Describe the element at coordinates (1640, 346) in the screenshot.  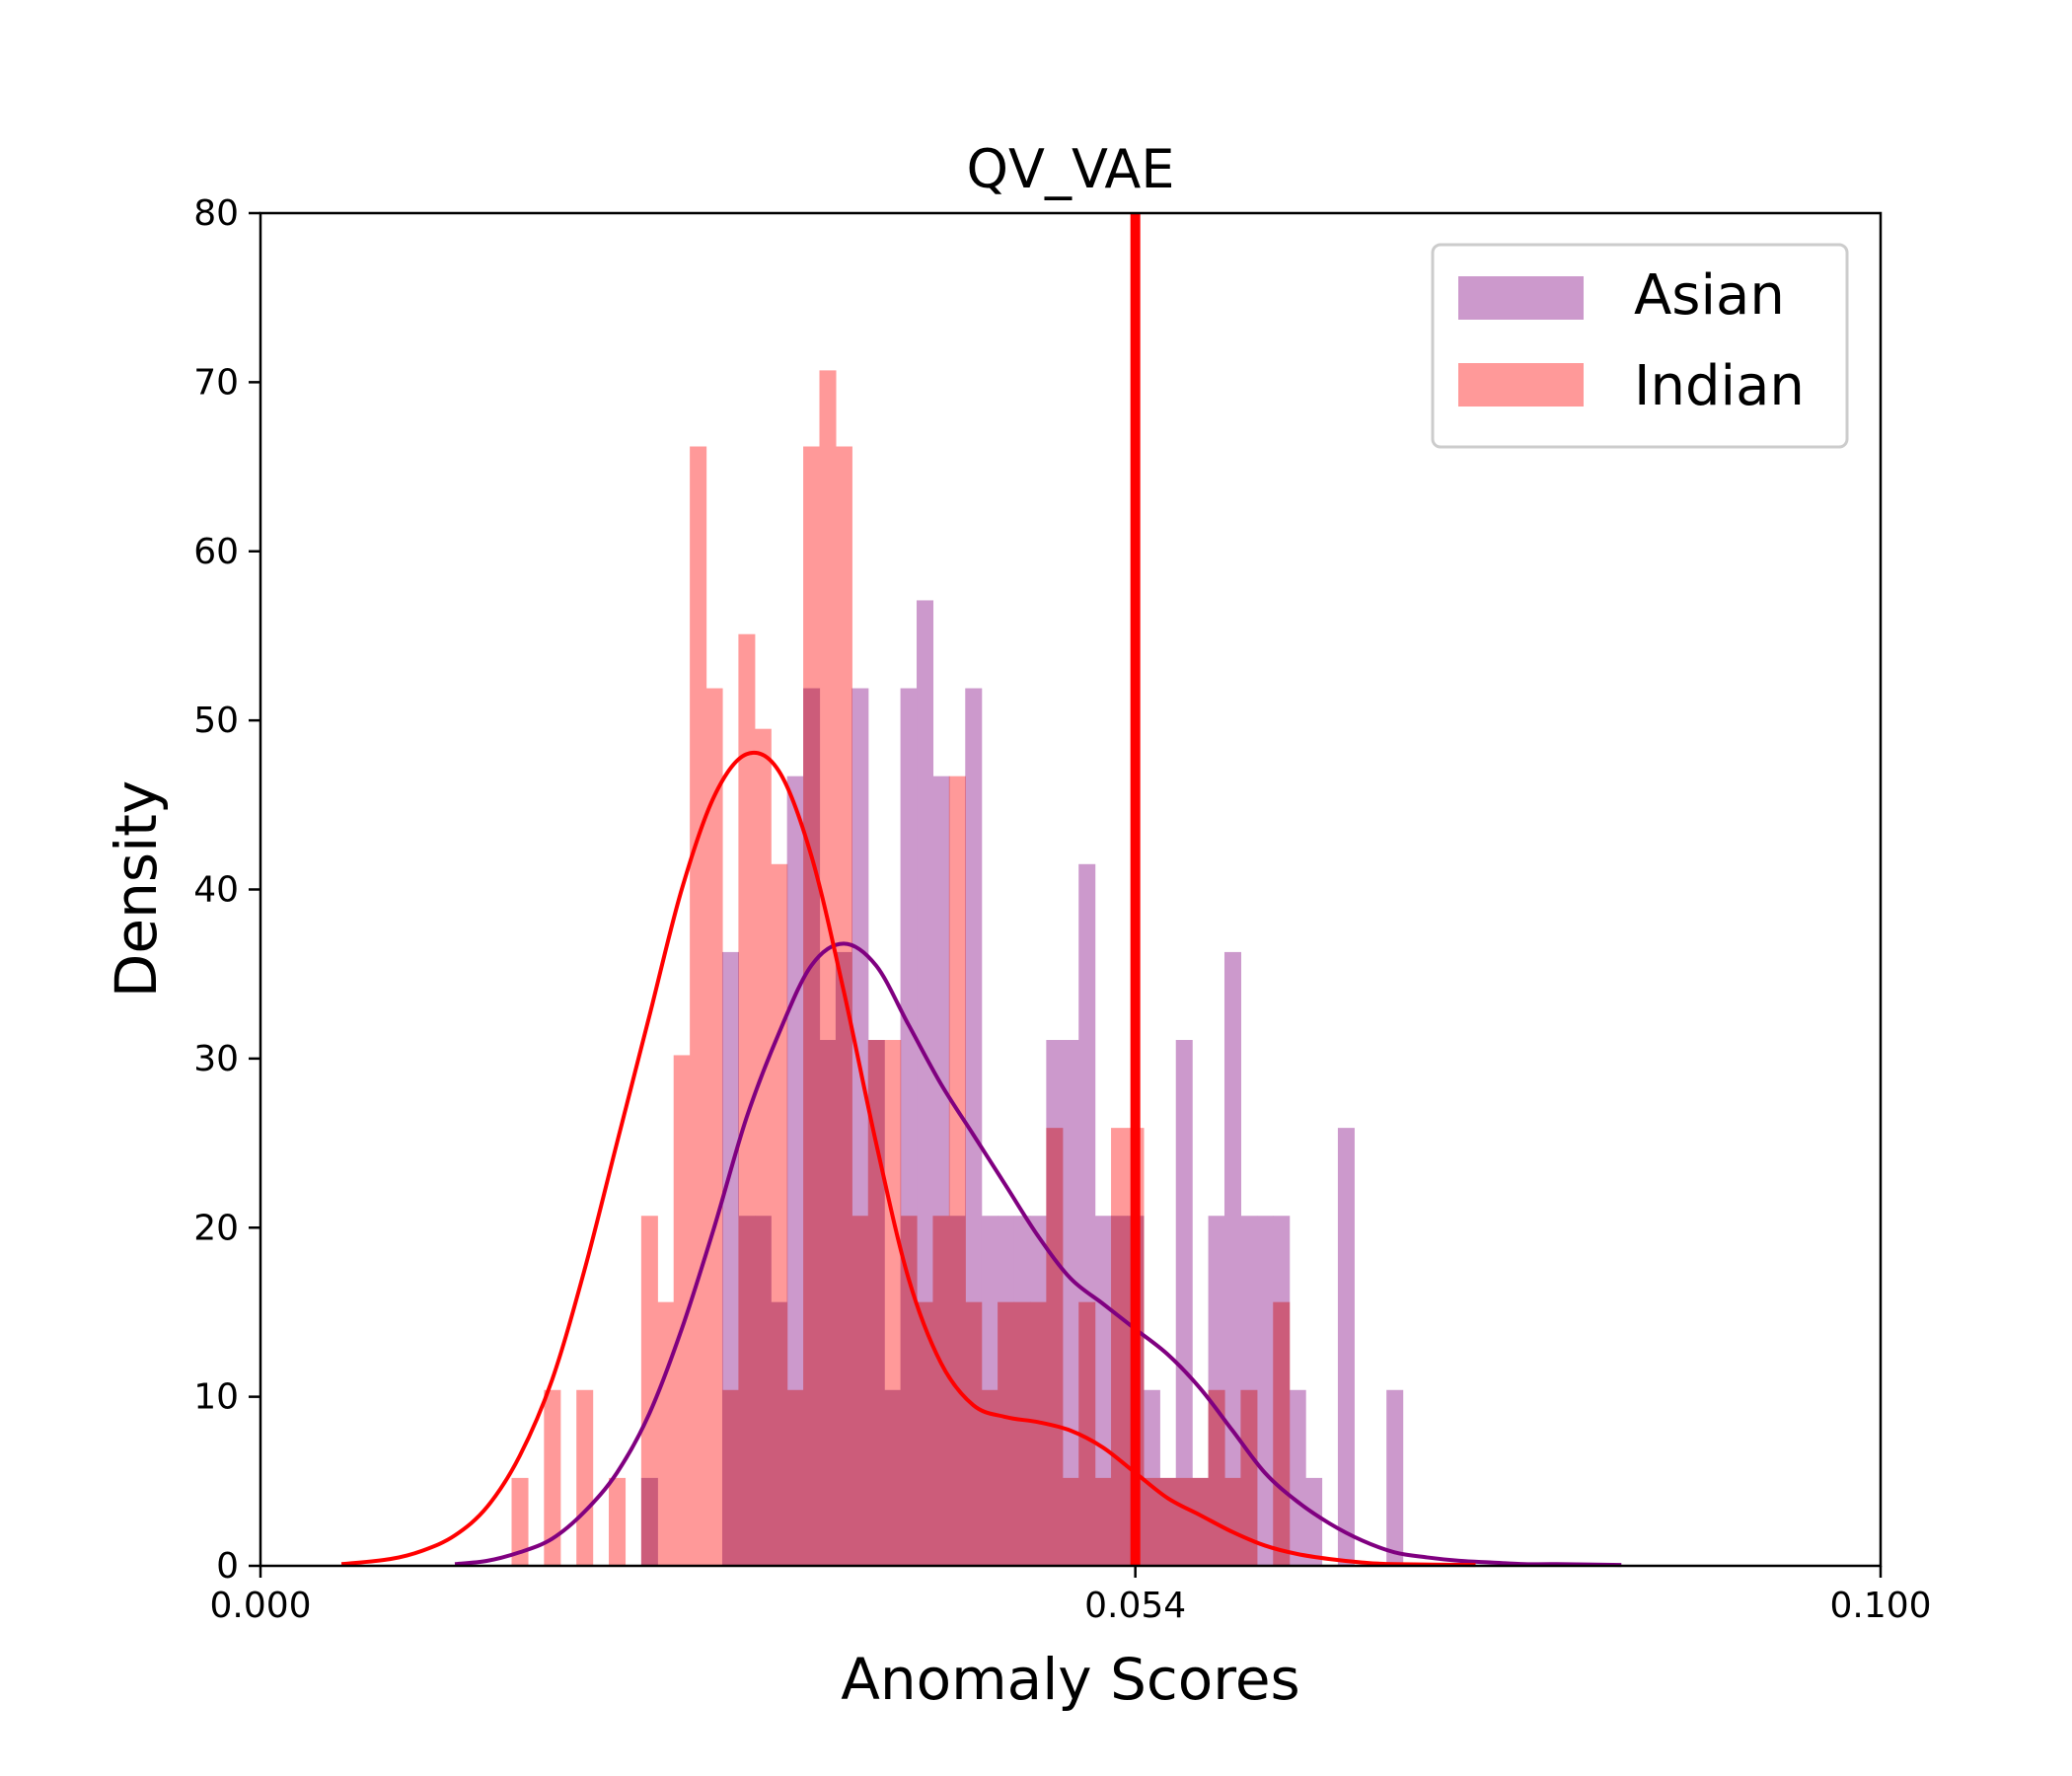
I see `legend: Asian Indian` at that location.